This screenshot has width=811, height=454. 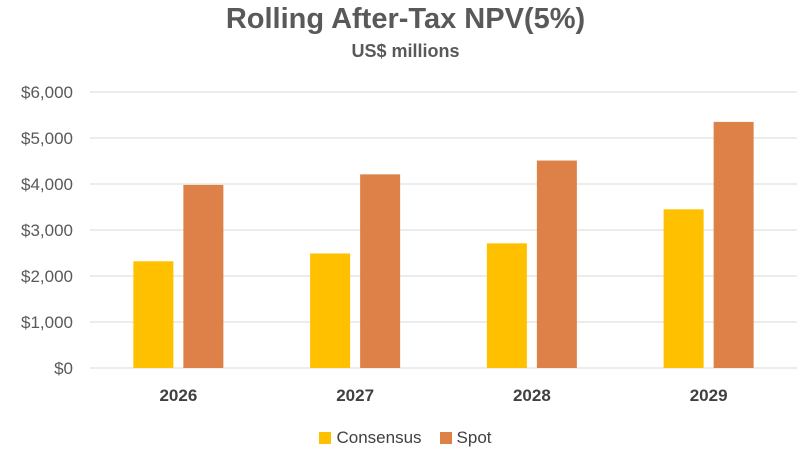 I want to click on legend-entry-consensus: Consensus, so click(x=370, y=438).